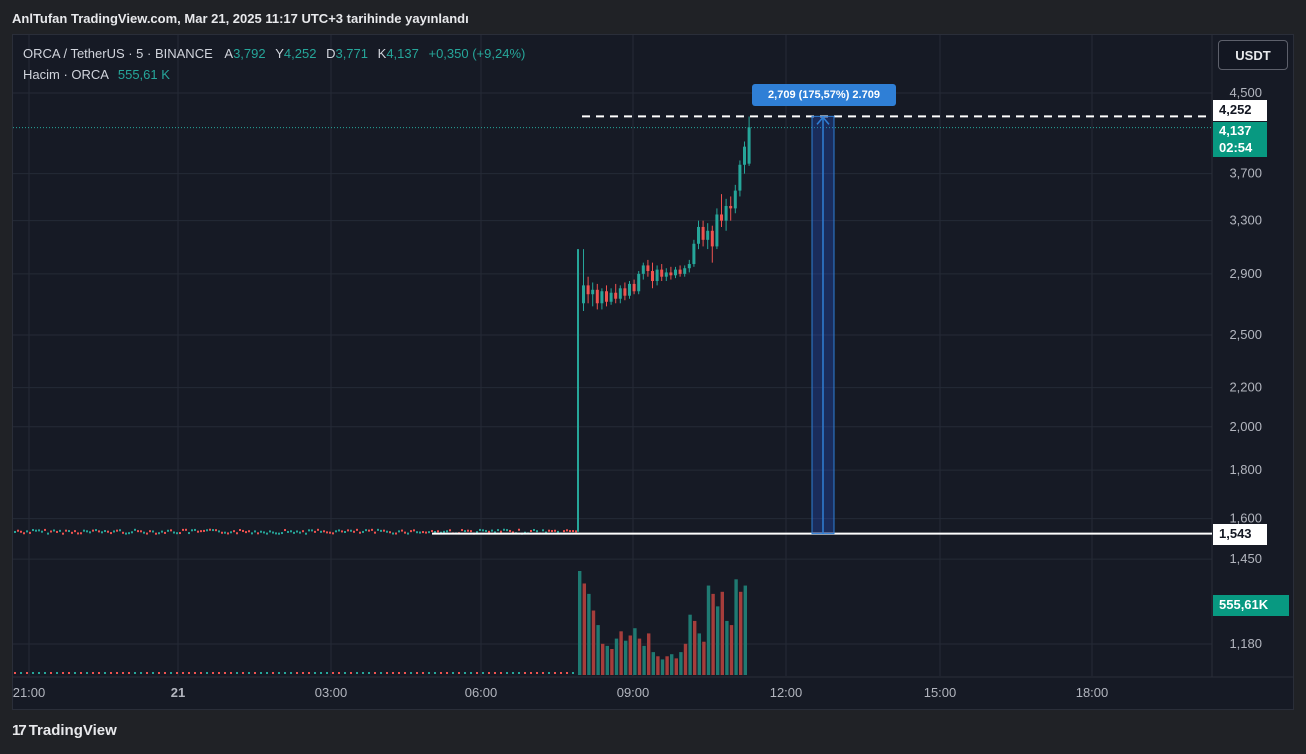 The width and height of the screenshot is (1306, 754). I want to click on time-tick-label: 15:00, so click(940, 692).